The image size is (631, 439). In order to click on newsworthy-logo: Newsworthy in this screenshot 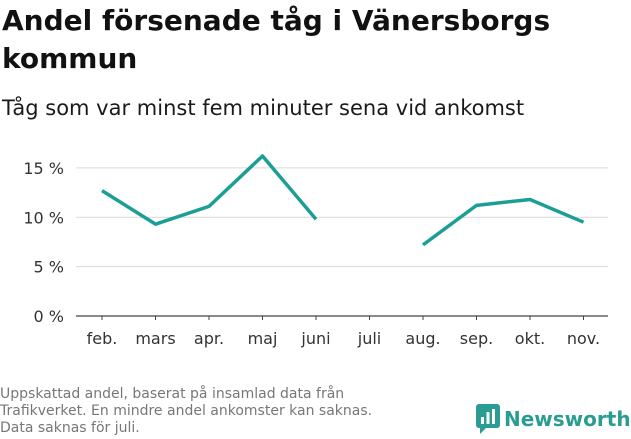, I will do `click(553, 419)`.